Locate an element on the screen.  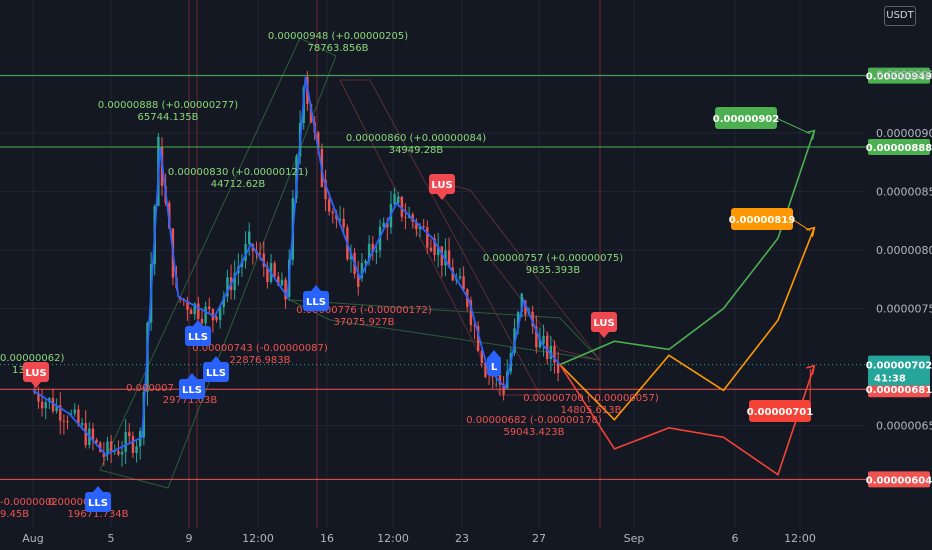
annotation-line2: 29771.03B is located at coordinates (190, 400).